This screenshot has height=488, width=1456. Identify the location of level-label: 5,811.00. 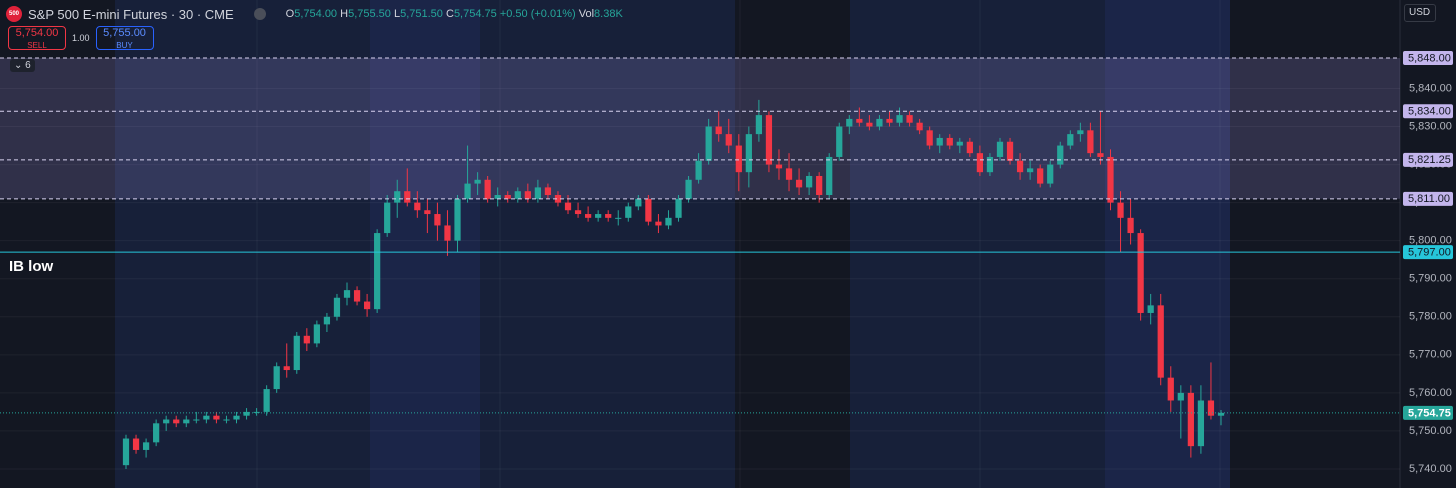
(1429, 199).